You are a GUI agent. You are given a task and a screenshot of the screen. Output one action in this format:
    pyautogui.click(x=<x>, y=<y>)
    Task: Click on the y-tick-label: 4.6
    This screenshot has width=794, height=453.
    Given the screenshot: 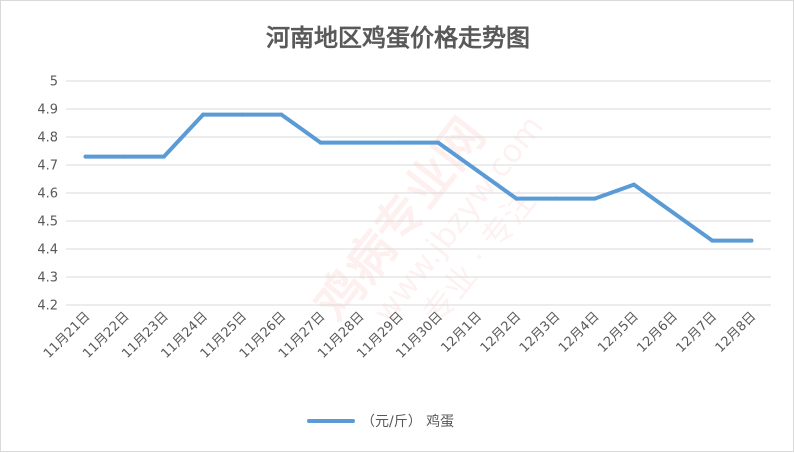 What is the action you would take?
    pyautogui.click(x=47, y=194)
    